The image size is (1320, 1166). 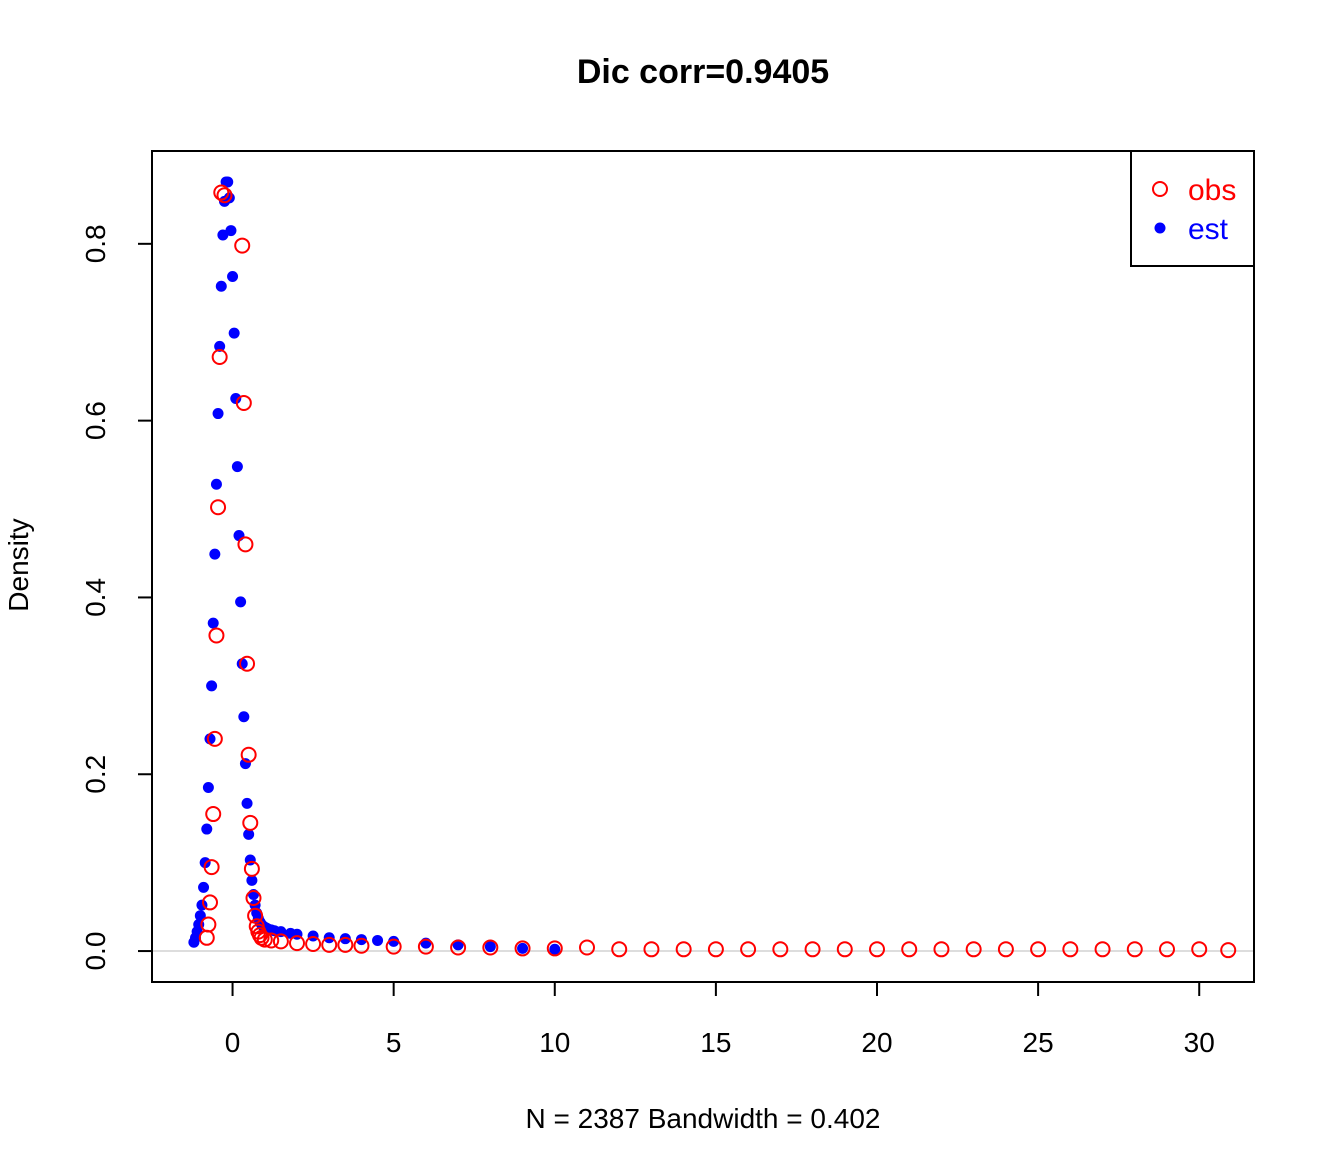 I want to click on legend-obs-marker, so click(x=1160, y=189).